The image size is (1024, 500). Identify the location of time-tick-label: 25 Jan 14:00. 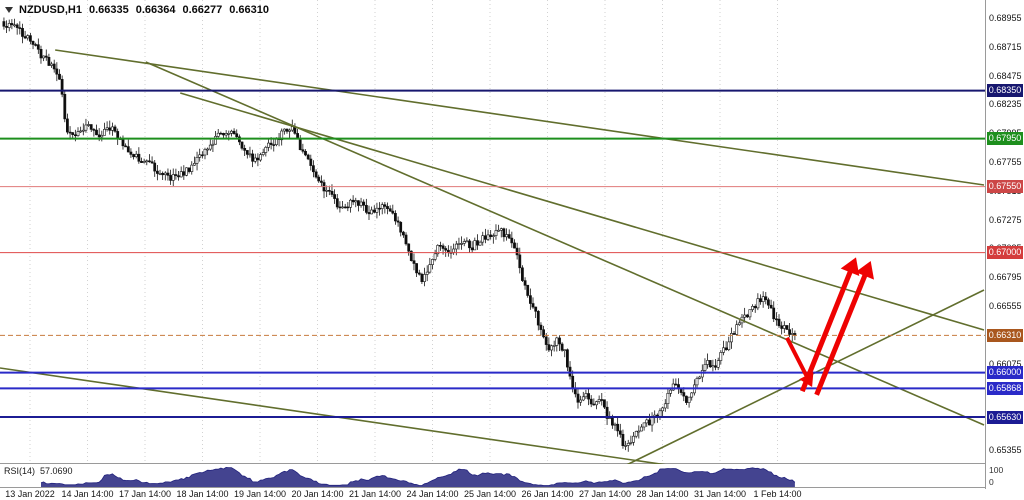
(490, 494).